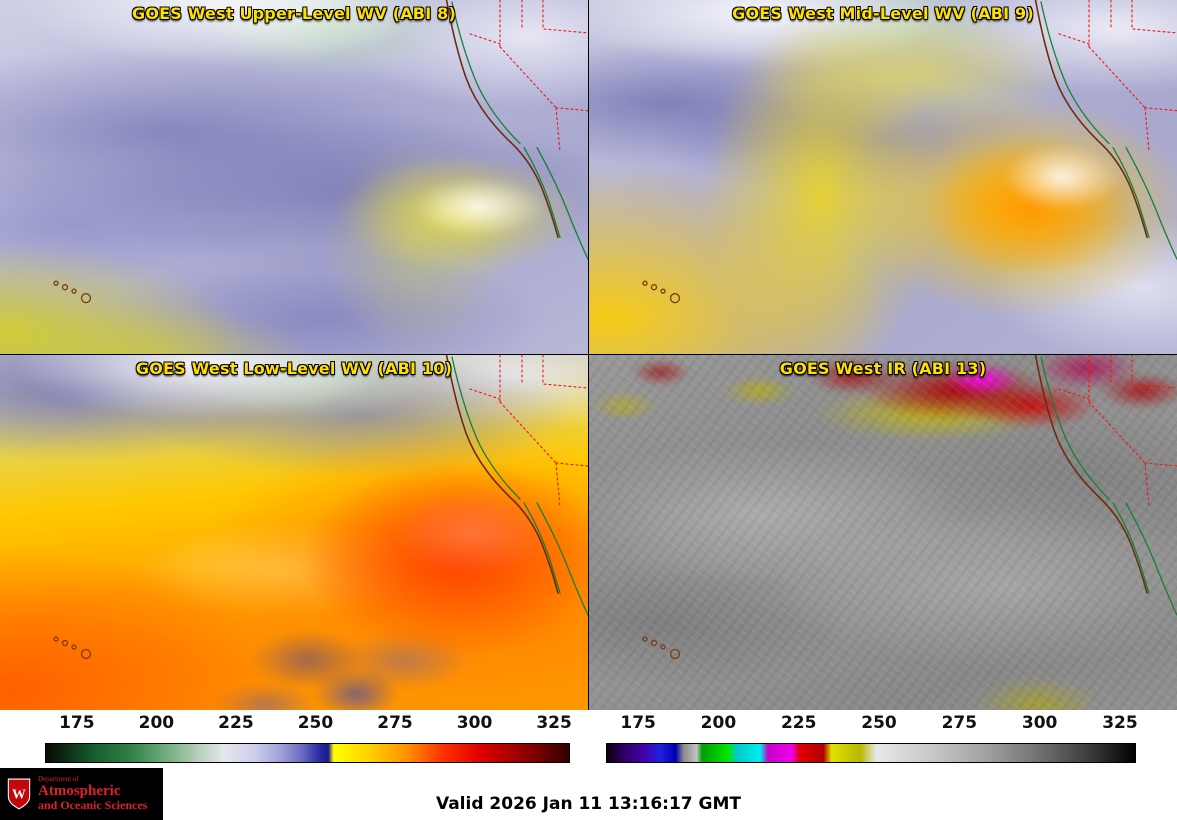 The width and height of the screenshot is (1177, 820). I want to click on logo-atmospheric-line: Atmospheric, so click(79, 790).